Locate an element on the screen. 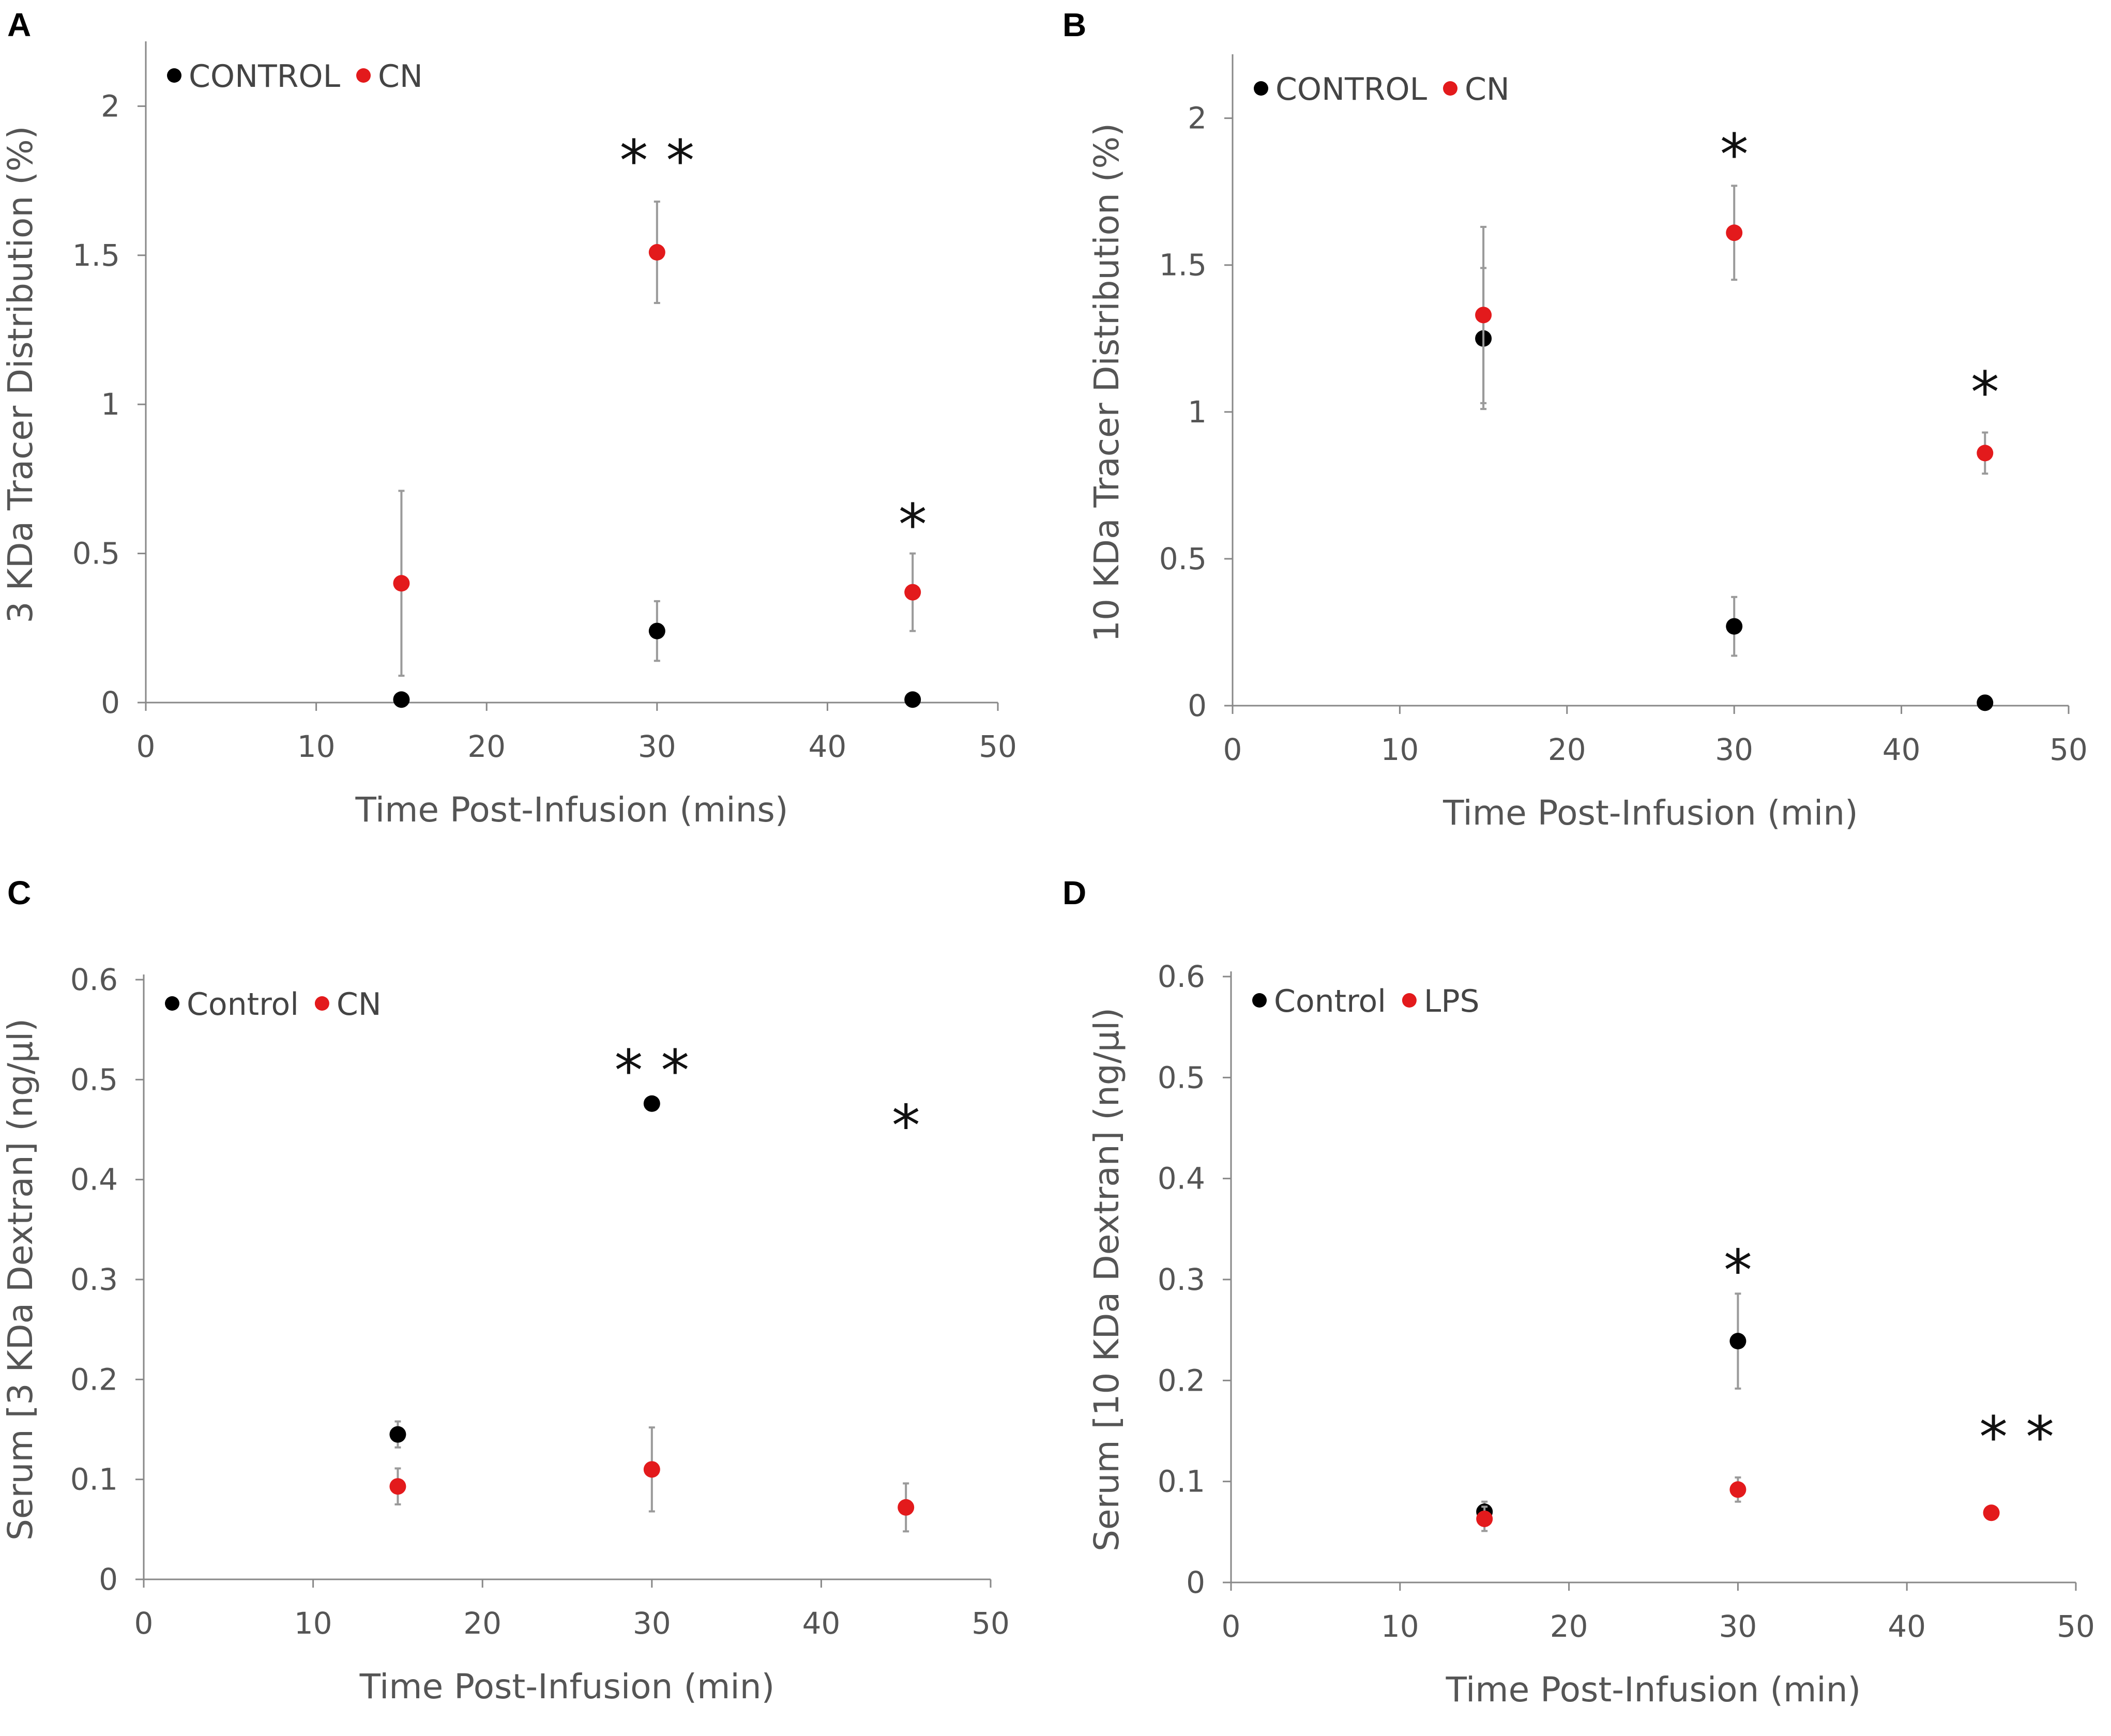 This screenshot has height=1736, width=2111. y-tick-label: 0.4 is located at coordinates (94, 1180).